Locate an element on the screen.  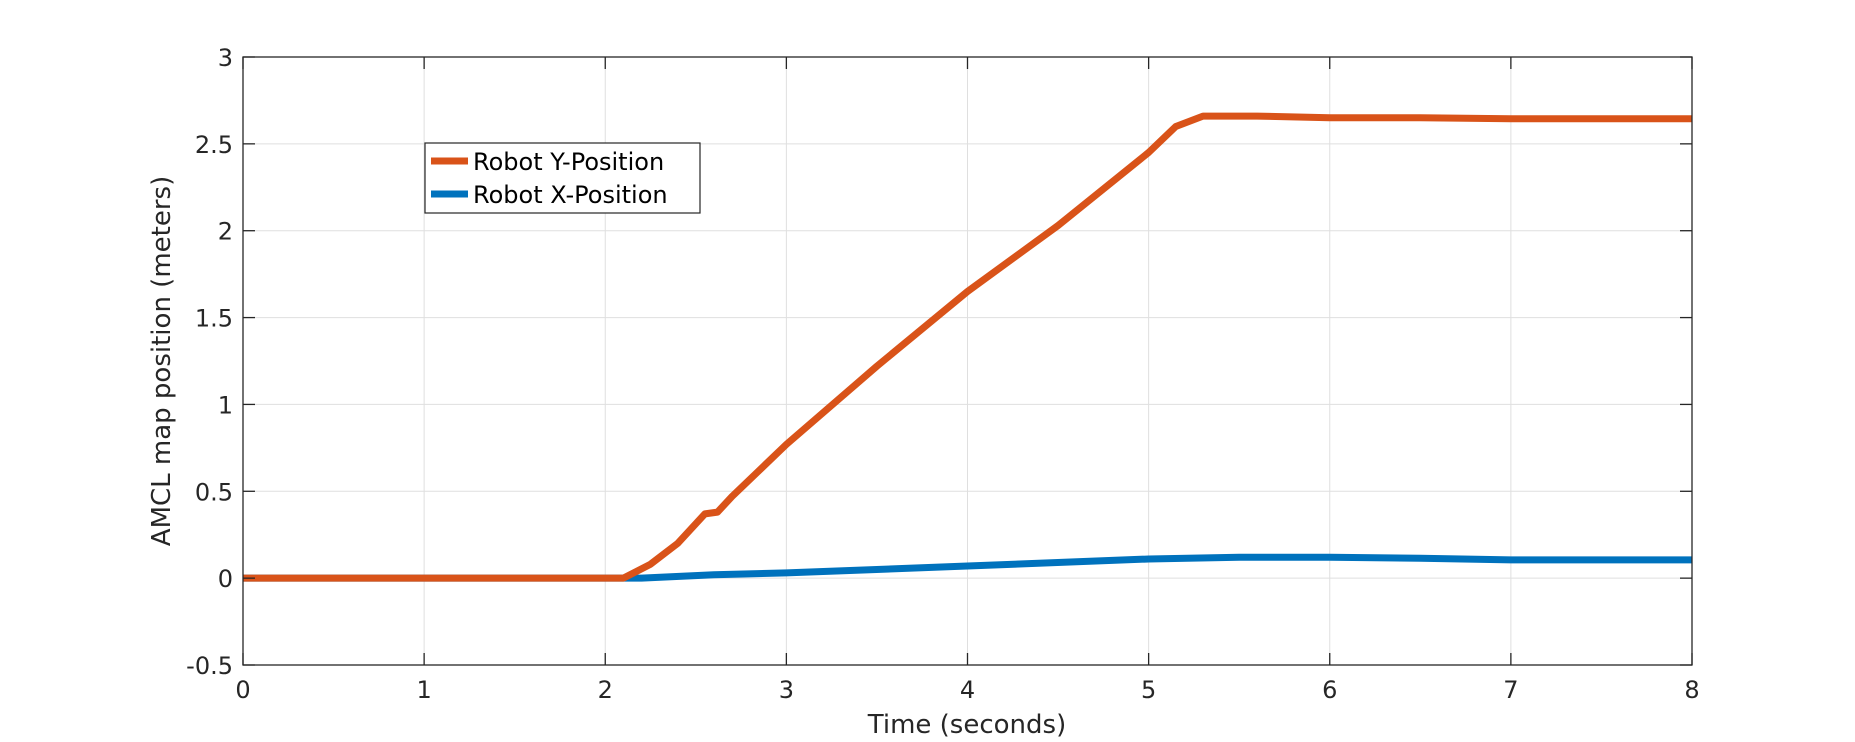
y-tick-label: 1.5 is located at coordinates (214, 319).